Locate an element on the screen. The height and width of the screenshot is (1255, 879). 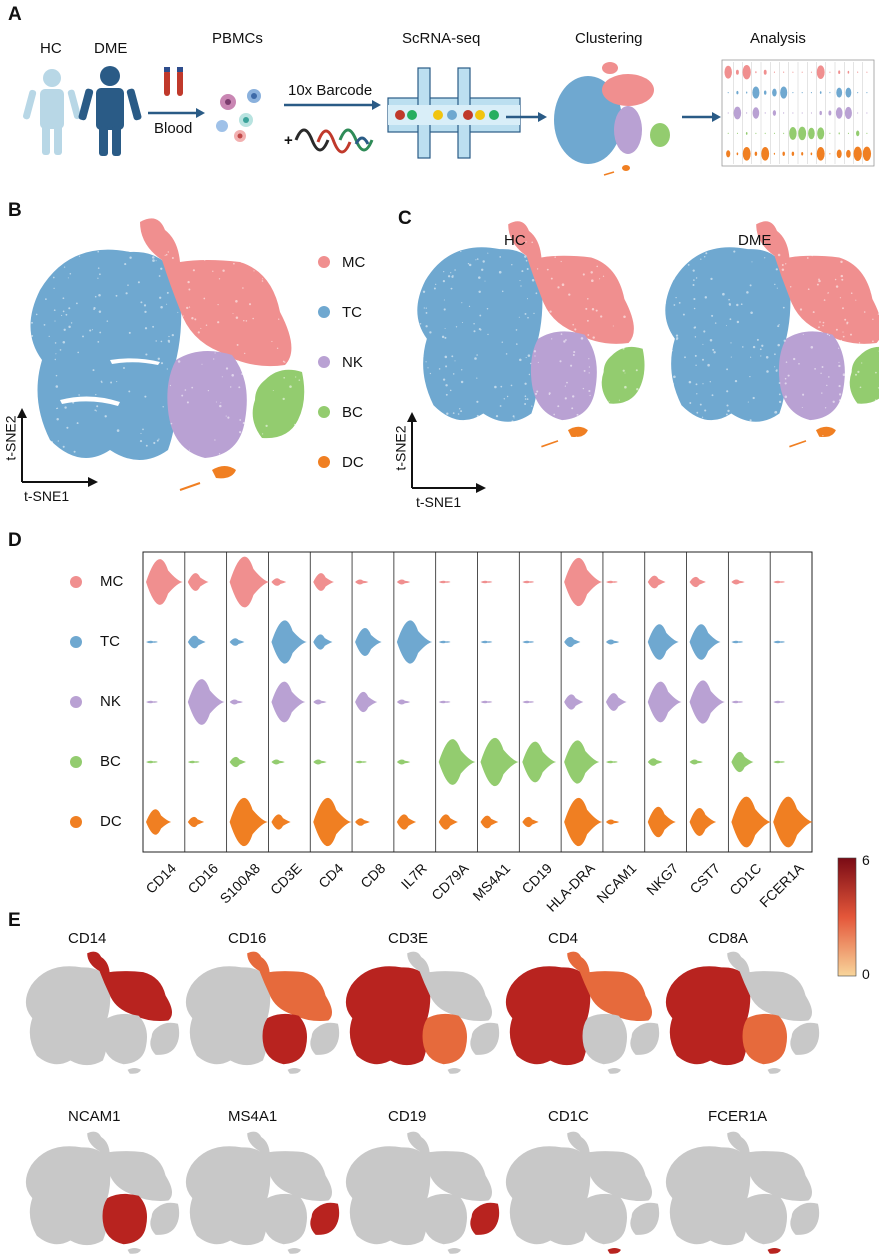
violin-tc-hla-dra is located at coordinates (572, 642).